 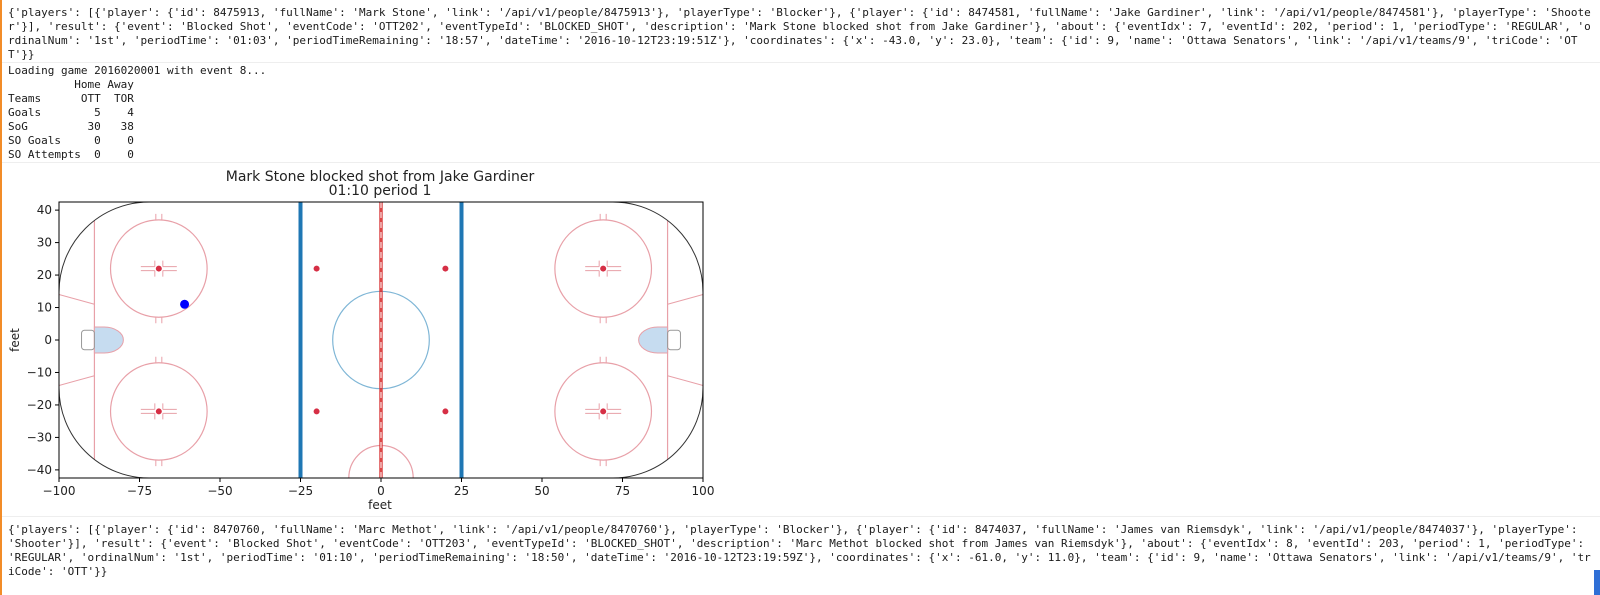 What do you see at coordinates (108, 340) in the screenshot?
I see `goal-crease-left` at bounding box center [108, 340].